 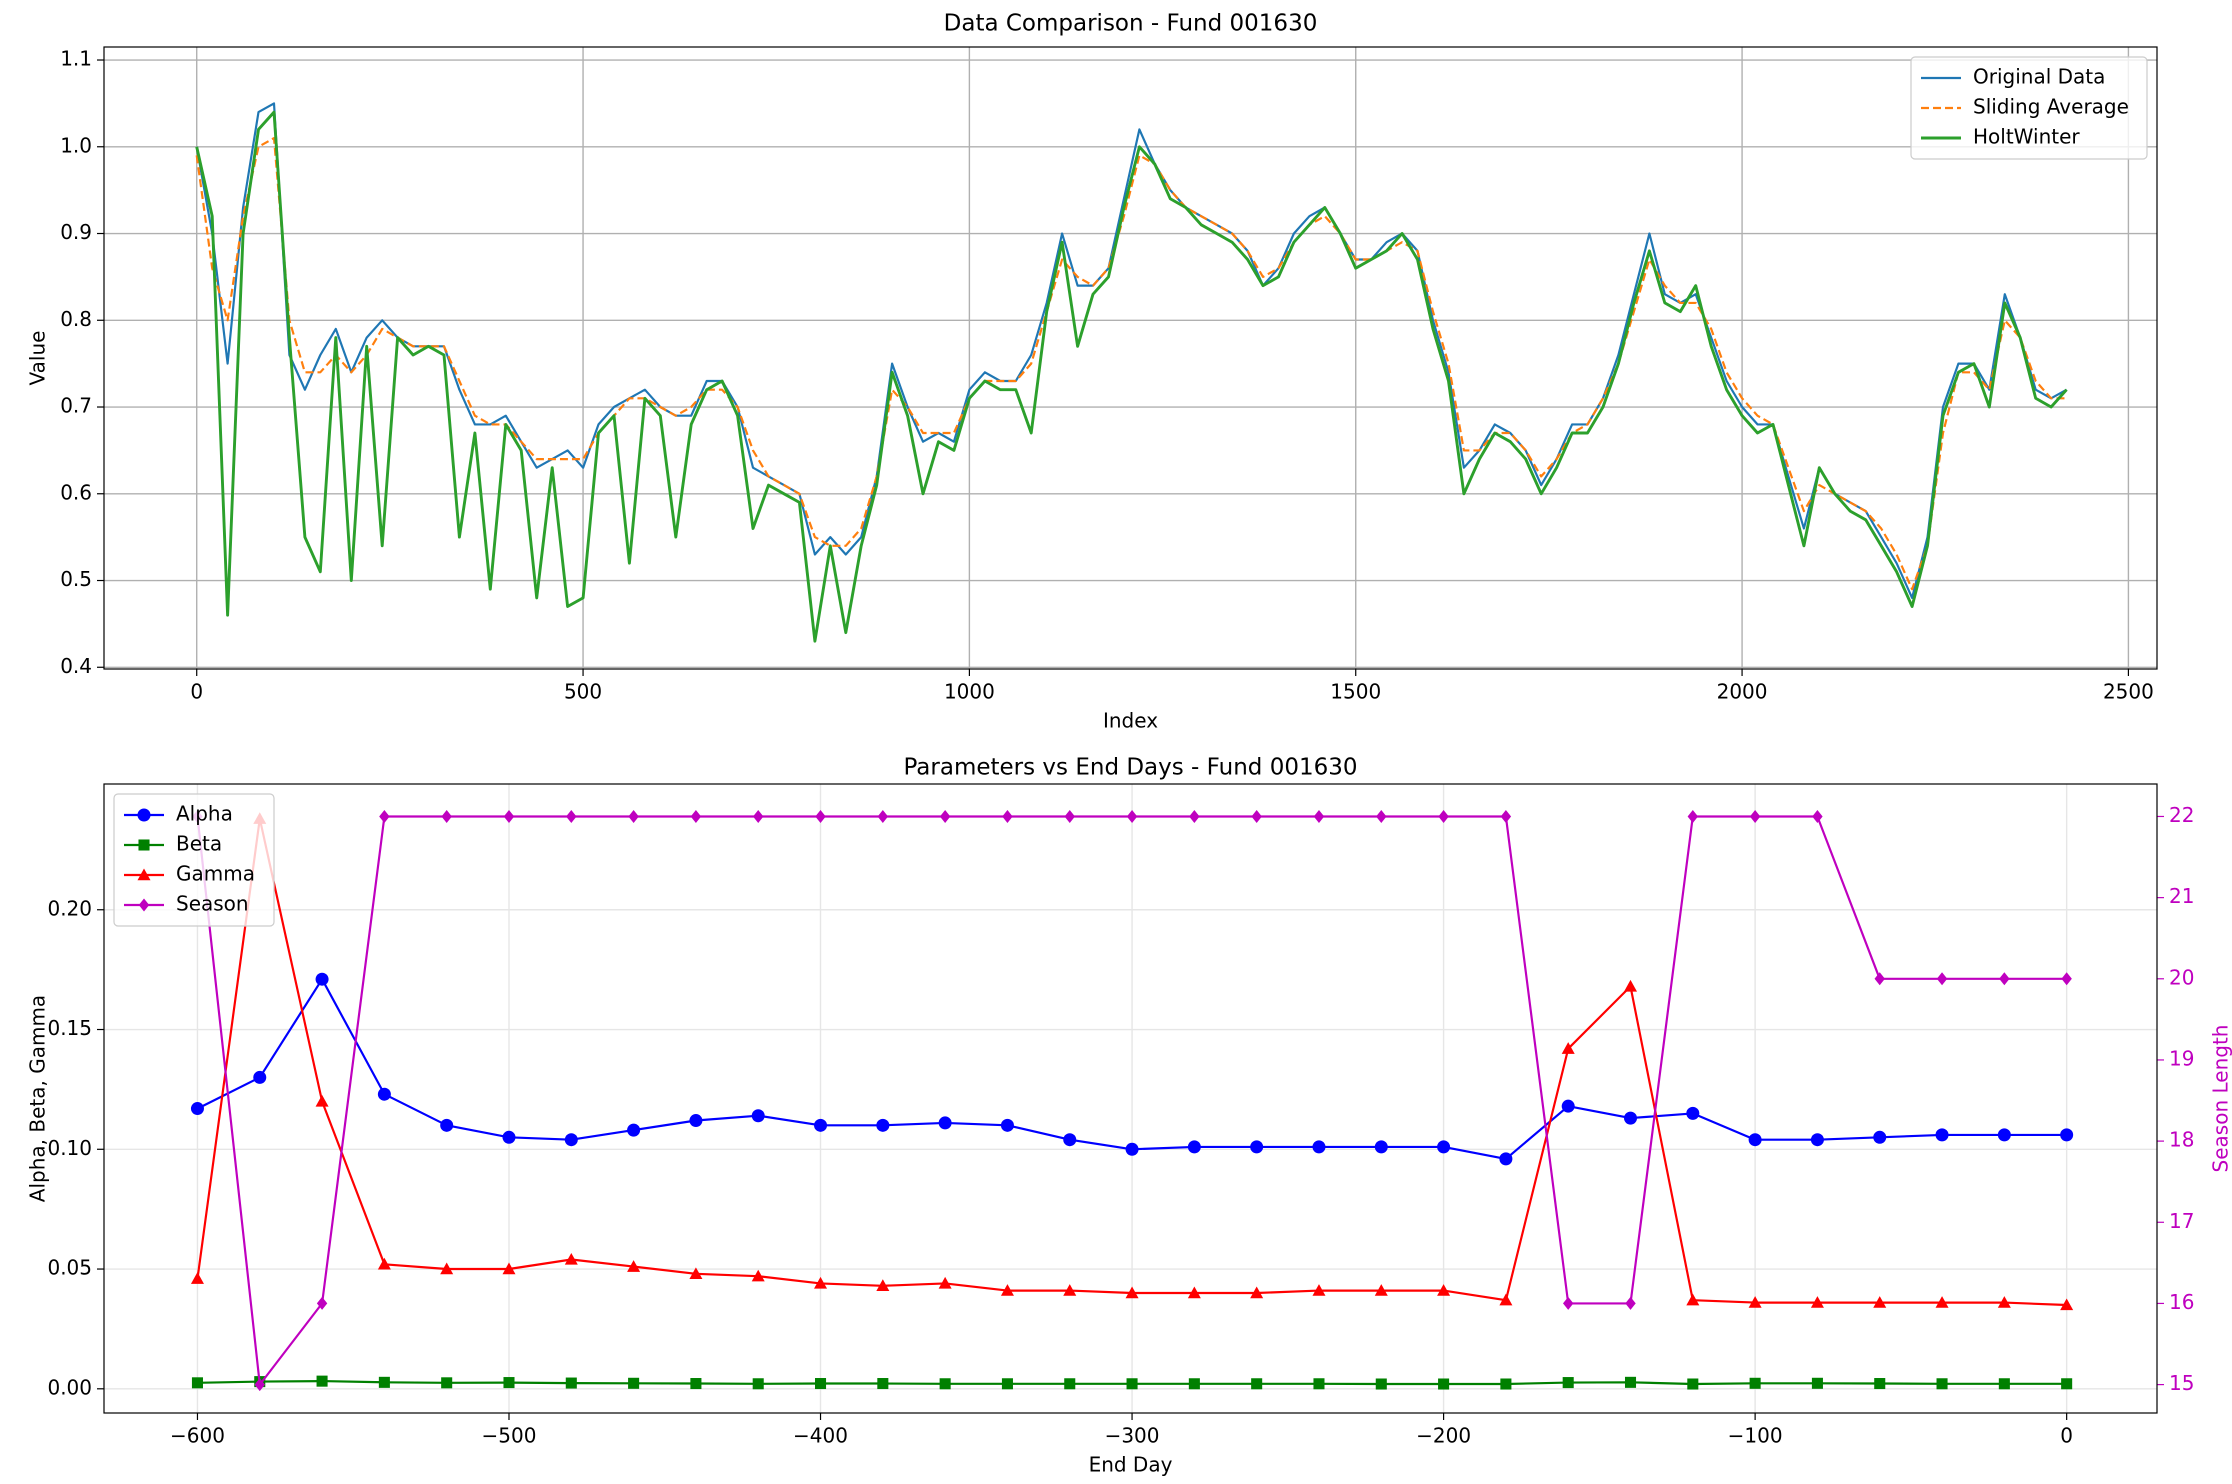 I want to click on y2-tick-label: 21, so click(x=2181, y=896).